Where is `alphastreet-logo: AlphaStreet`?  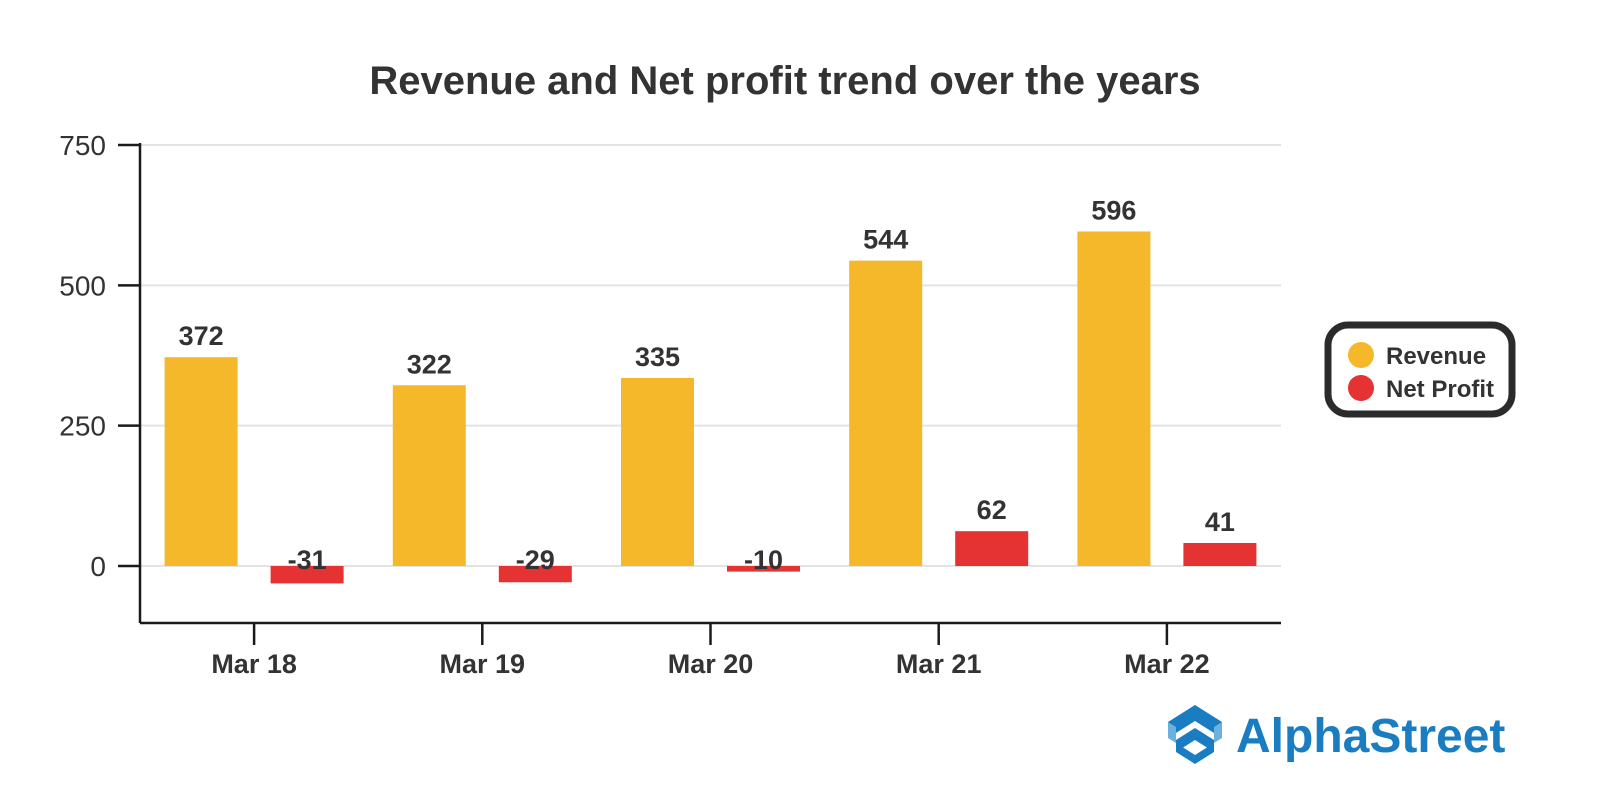 alphastreet-logo: AlphaStreet is located at coordinates (1336, 734).